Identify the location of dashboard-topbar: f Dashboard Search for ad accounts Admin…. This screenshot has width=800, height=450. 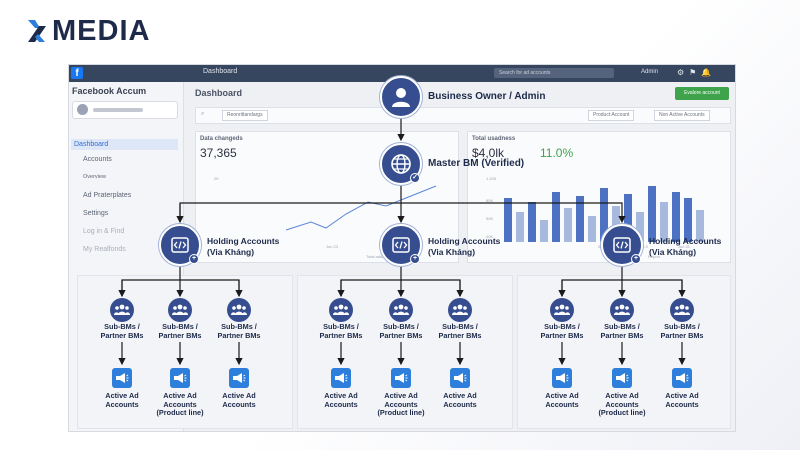
(402, 73).